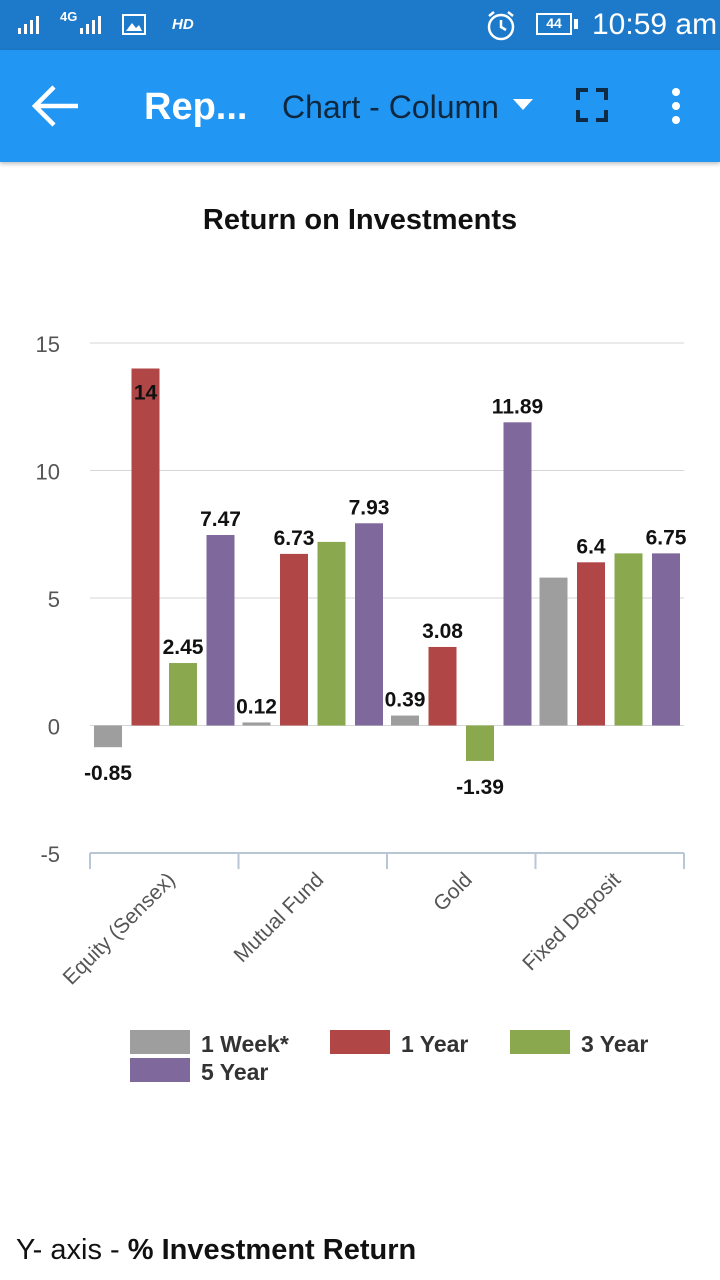 Image resolution: width=720 pixels, height=1280 pixels. I want to click on y-axis-note-bold: % Investment Return, so click(272, 1250).